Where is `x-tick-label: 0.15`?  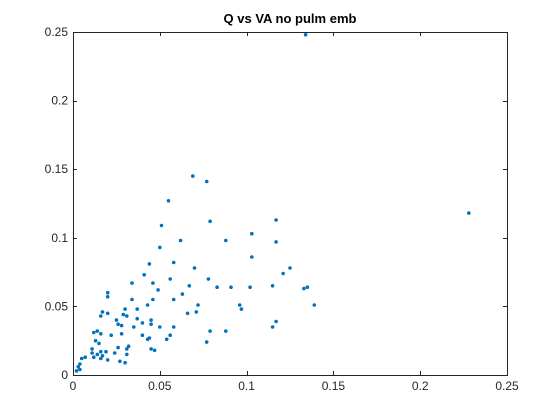 x-tick-label: 0.15 is located at coordinates (334, 386).